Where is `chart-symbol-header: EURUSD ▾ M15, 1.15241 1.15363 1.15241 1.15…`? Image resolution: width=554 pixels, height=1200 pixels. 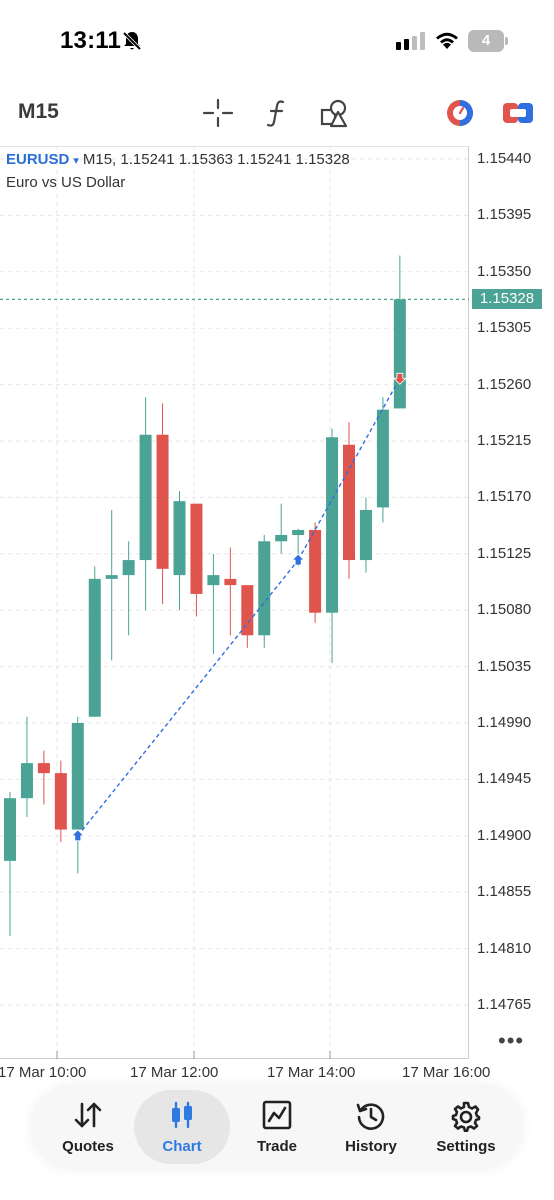 chart-symbol-header: EURUSD ▾ M15, 1.15241 1.15363 1.15241 1.15… is located at coordinates (178, 159).